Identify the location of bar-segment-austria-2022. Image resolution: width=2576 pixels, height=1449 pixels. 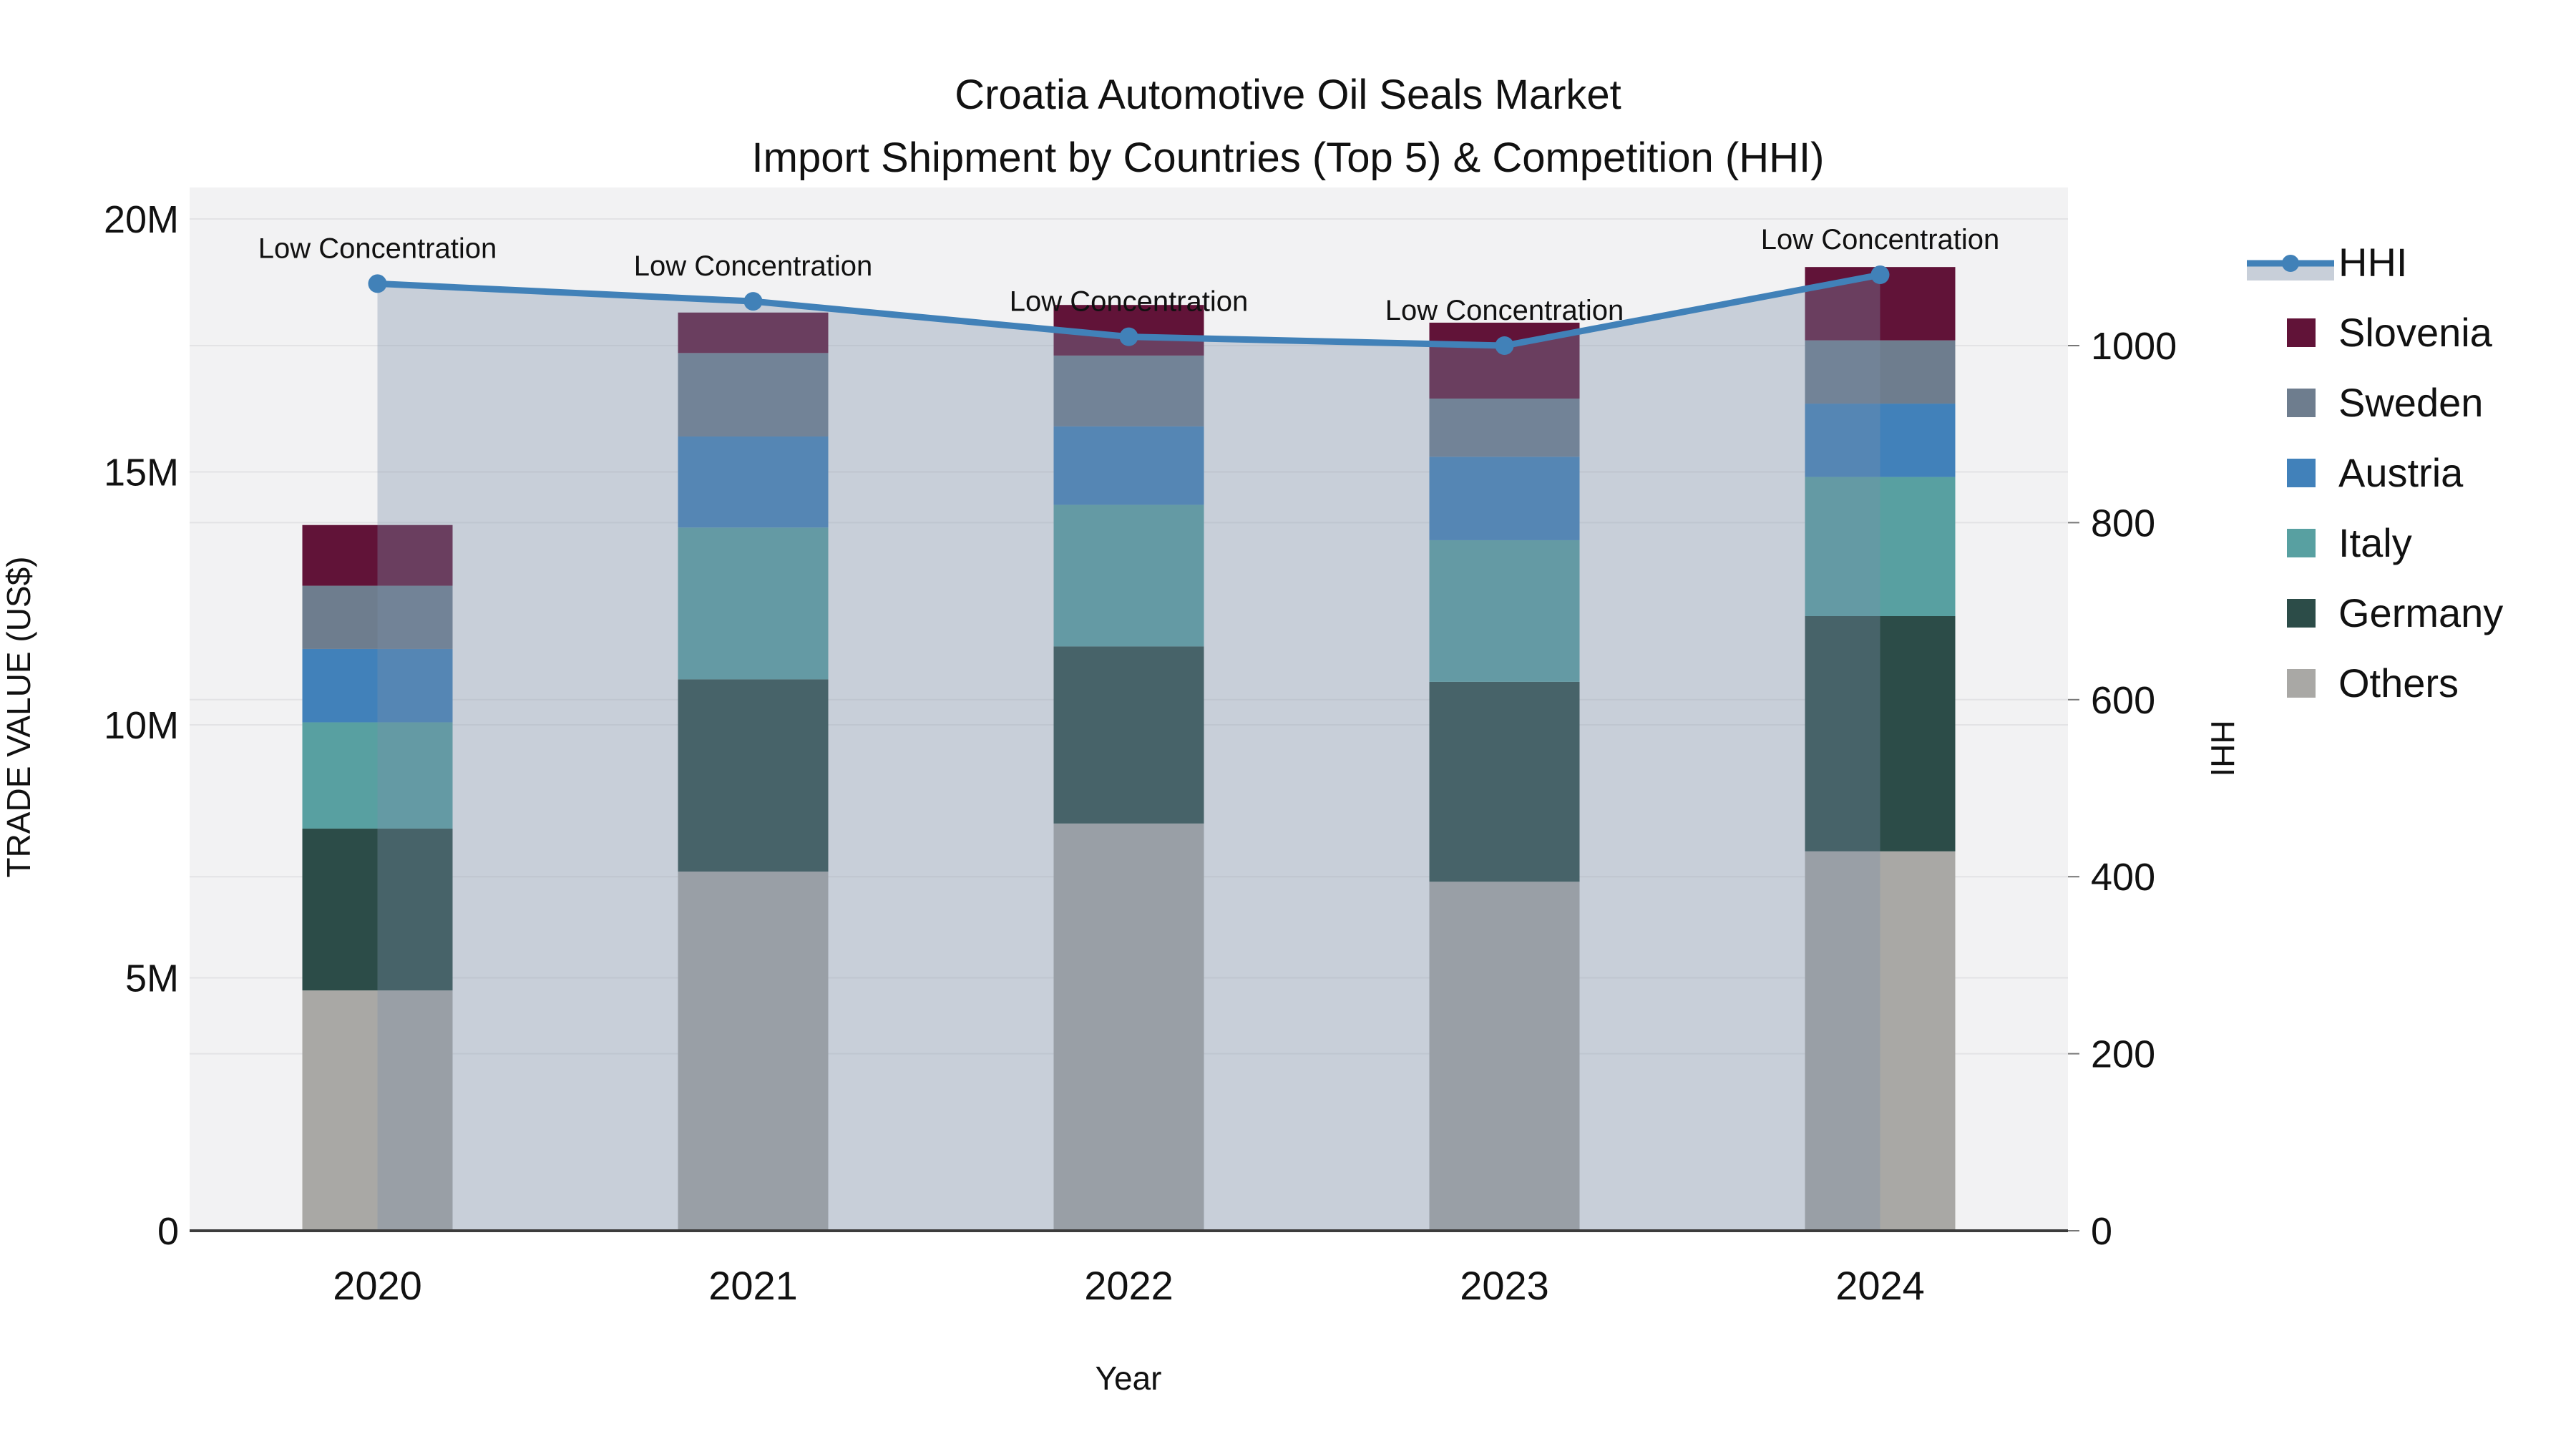
(1128, 465).